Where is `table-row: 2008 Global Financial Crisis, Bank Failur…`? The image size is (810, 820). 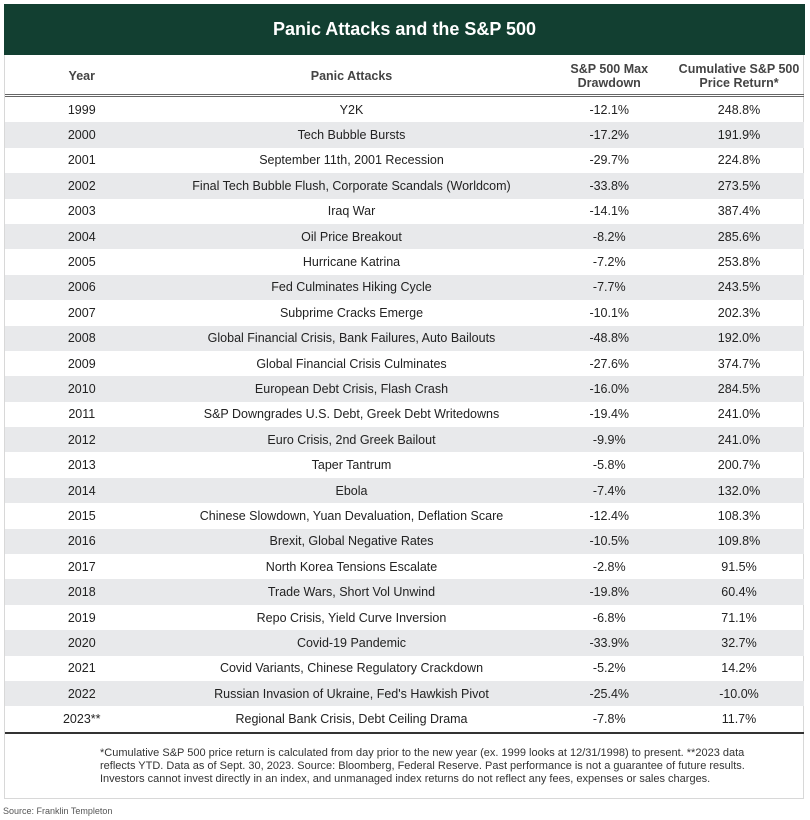
table-row: 2008 Global Financial Crisis, Bank Failur… is located at coordinates (404, 338).